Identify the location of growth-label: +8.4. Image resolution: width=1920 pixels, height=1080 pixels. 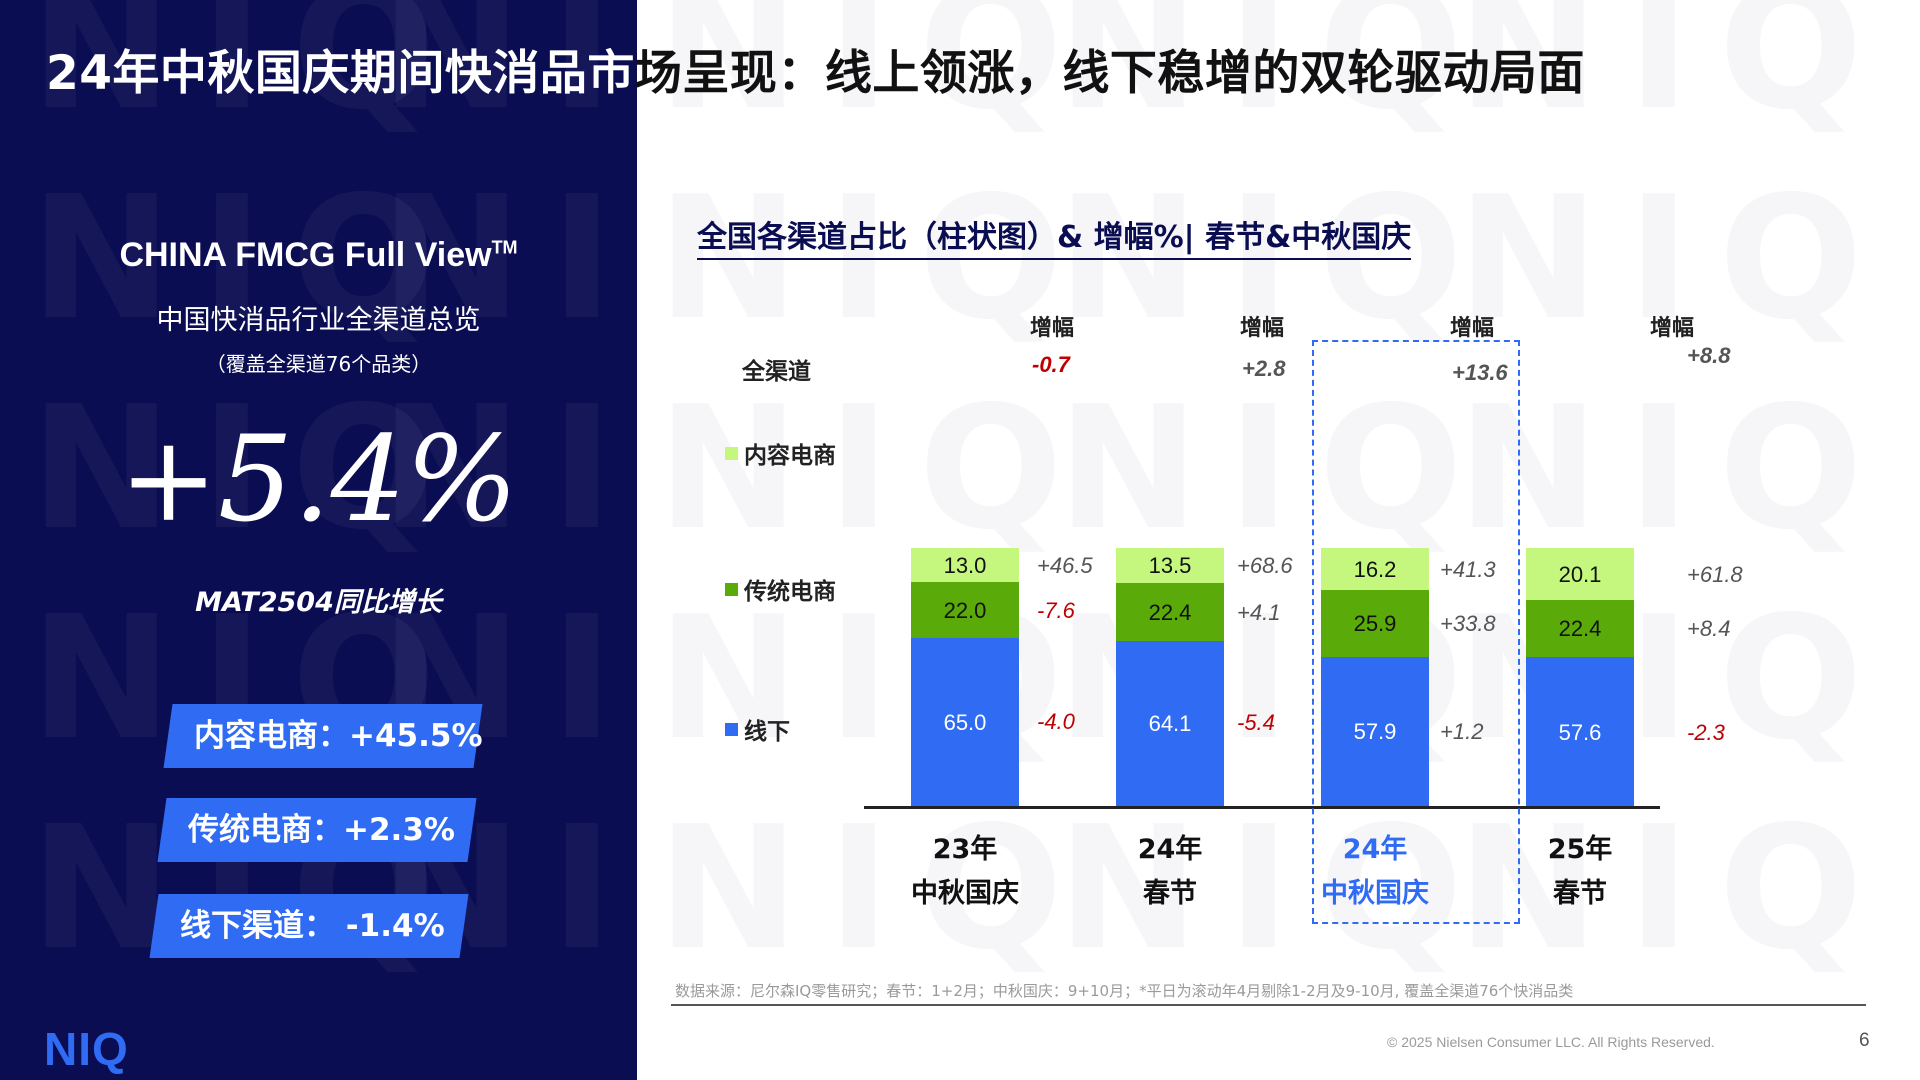
(1709, 629).